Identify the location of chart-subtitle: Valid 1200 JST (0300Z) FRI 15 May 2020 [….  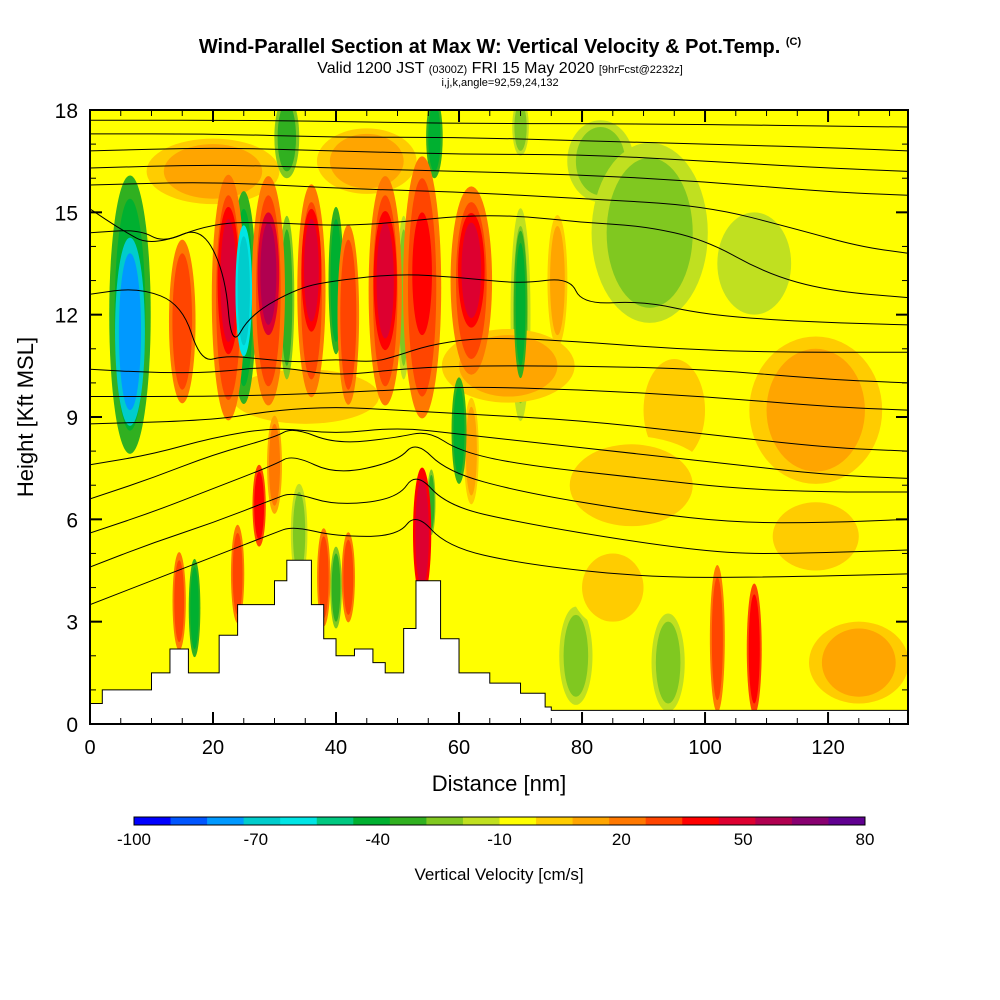
(500, 68).